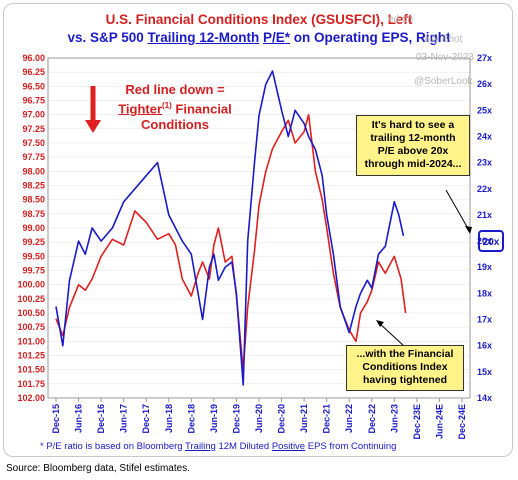 This screenshot has width=518, height=480. Describe the element at coordinates (33, 242) in the screenshot. I see `y-left-tick-label: 99.25` at that location.